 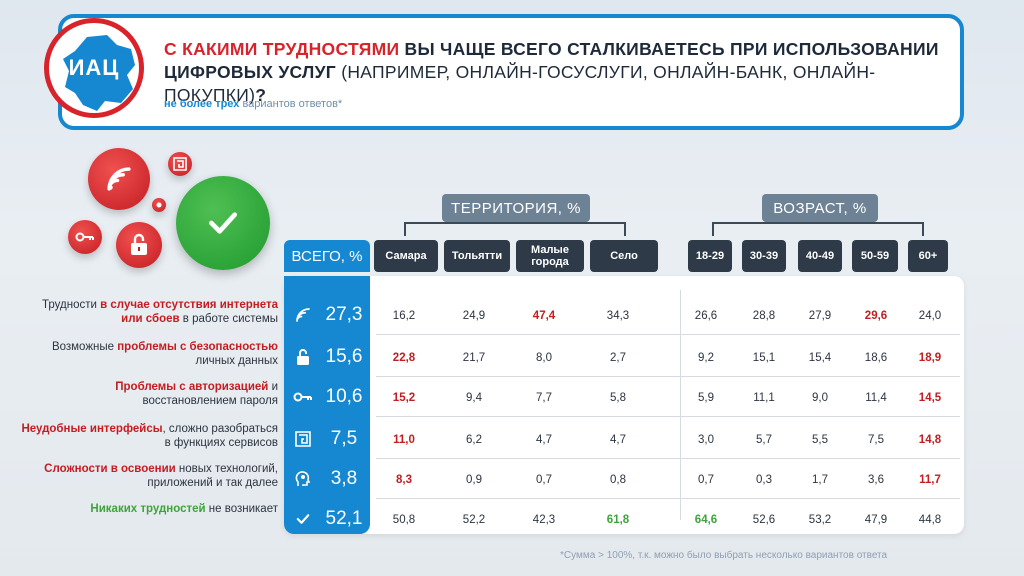 What do you see at coordinates (474, 480) in the screenshot?
I see `table-cell: 0,9` at bounding box center [474, 480].